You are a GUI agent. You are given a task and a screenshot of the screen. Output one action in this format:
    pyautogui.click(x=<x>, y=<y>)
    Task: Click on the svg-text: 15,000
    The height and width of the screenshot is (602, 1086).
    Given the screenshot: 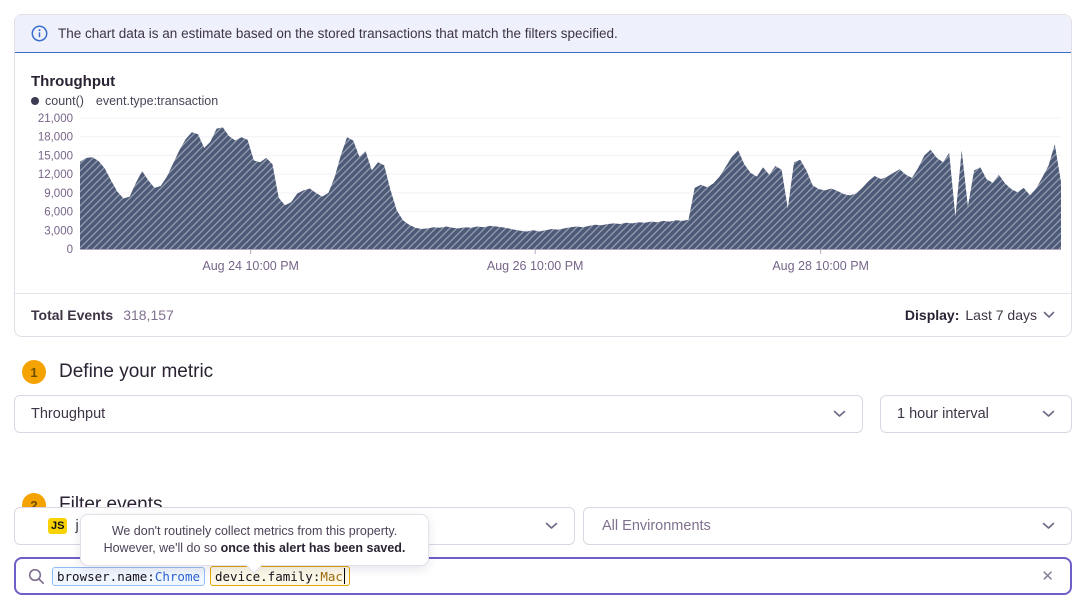 What is the action you would take?
    pyautogui.click(x=55, y=156)
    